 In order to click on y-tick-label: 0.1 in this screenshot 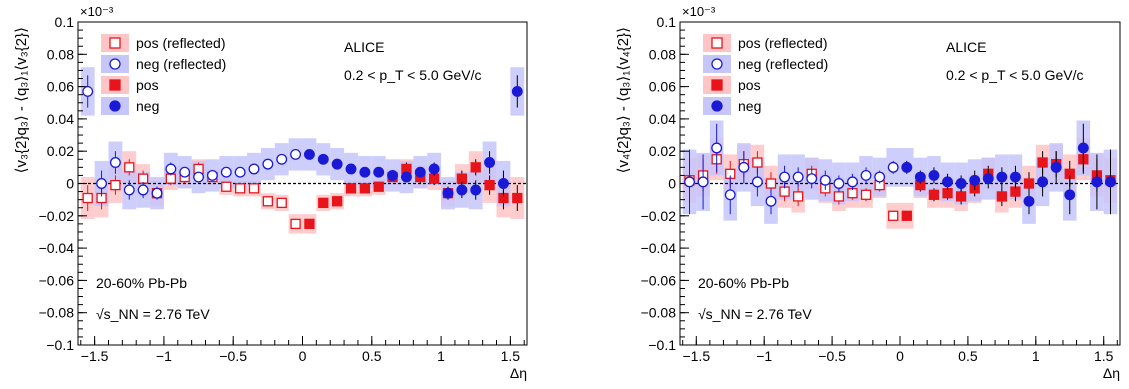, I will do `click(65, 22)`.